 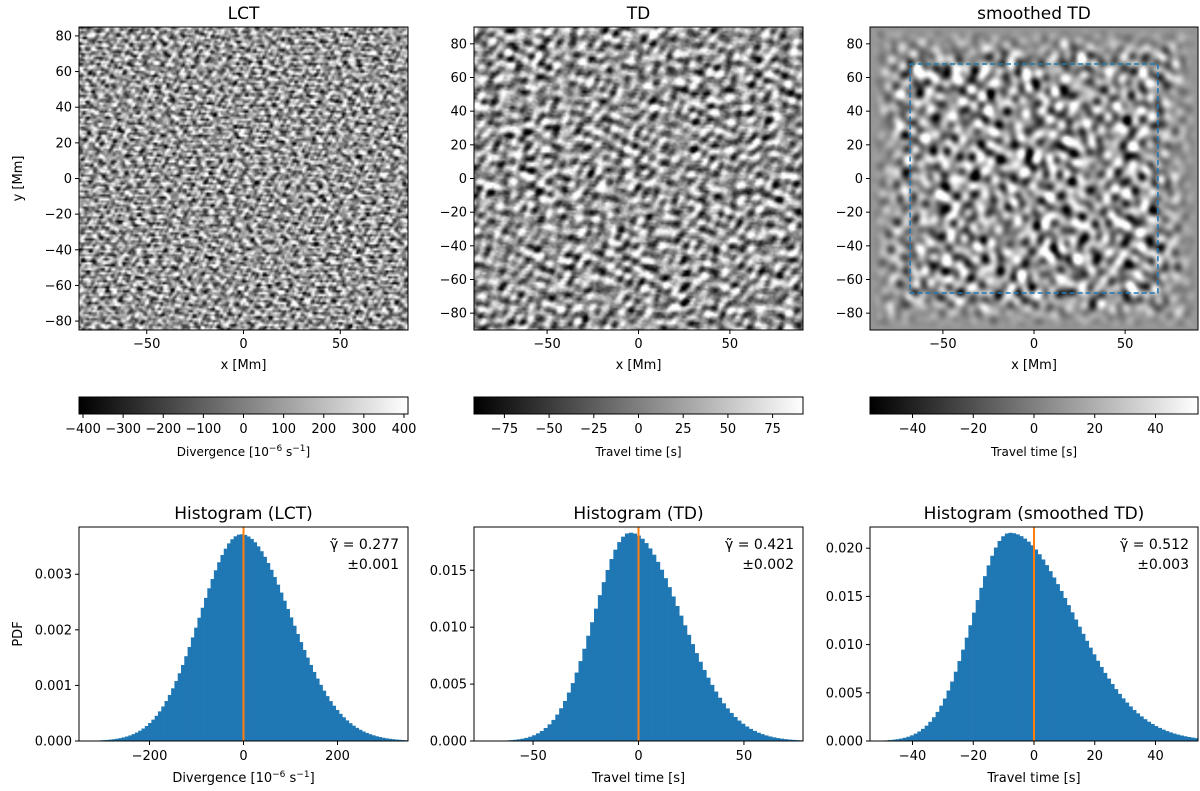 What do you see at coordinates (1034, 14) in the screenshot?
I see `panel-title: smoothed TD` at bounding box center [1034, 14].